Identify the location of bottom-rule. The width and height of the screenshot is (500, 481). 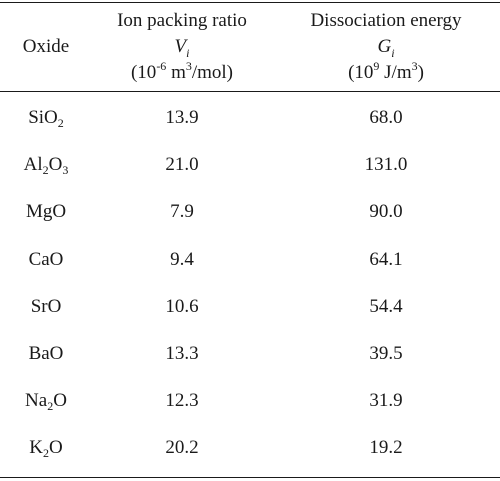
(250, 477).